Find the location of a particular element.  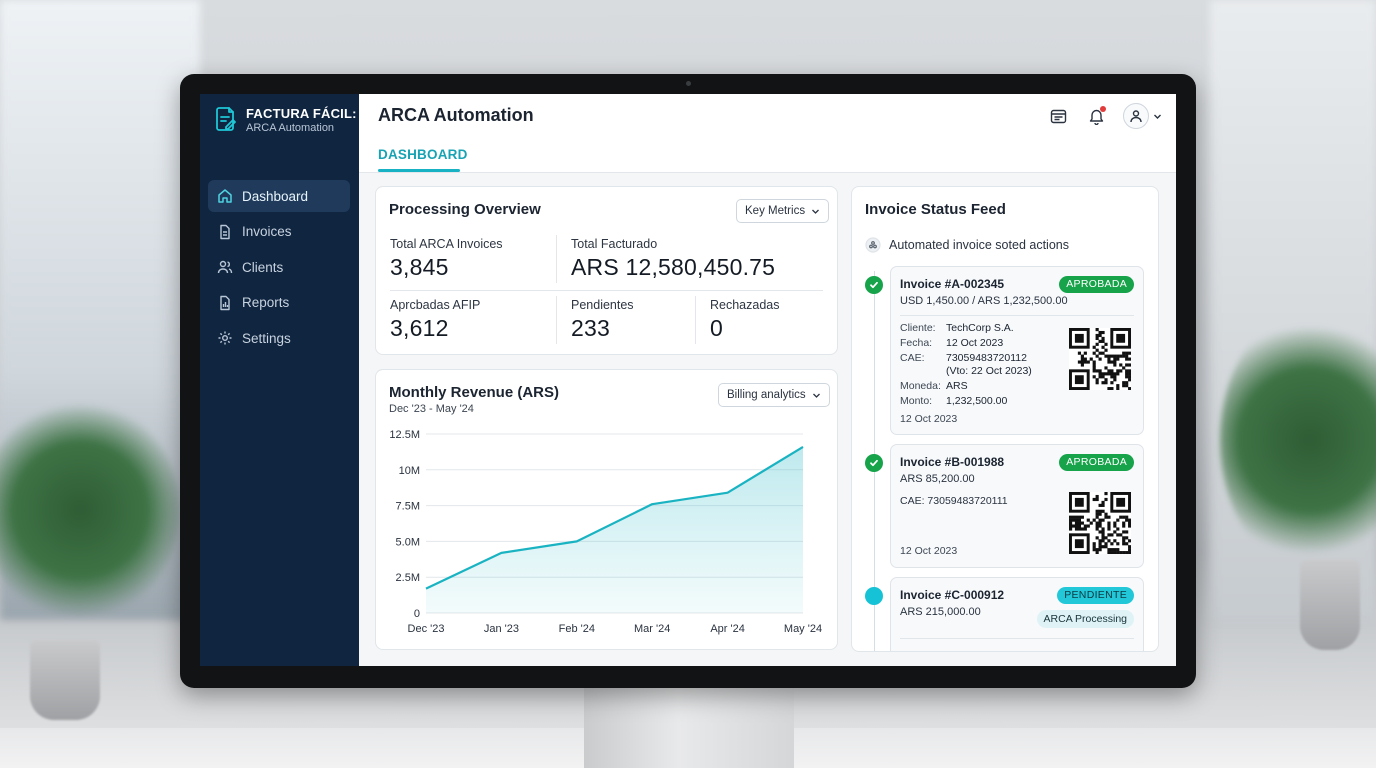

background-pot-right is located at coordinates (1330, 605).